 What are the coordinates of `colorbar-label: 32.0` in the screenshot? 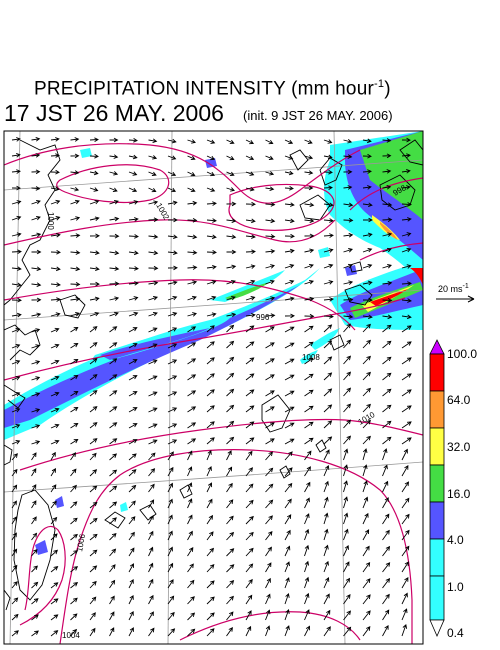 It's located at (459, 447).